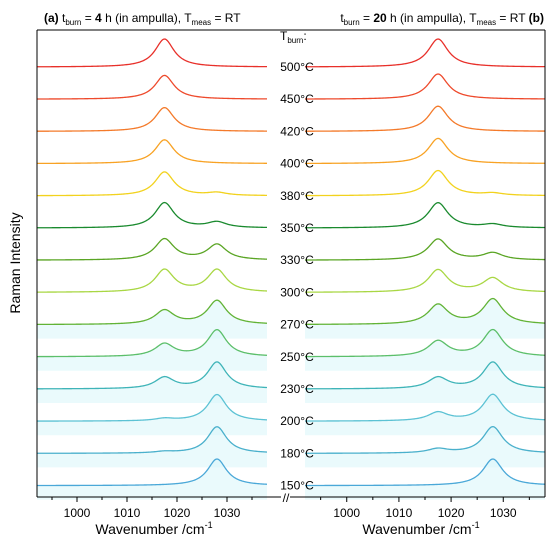 This screenshot has height=547, width=550. What do you see at coordinates (425, 375) in the screenshot?
I see `series-line-b-230°C` at bounding box center [425, 375].